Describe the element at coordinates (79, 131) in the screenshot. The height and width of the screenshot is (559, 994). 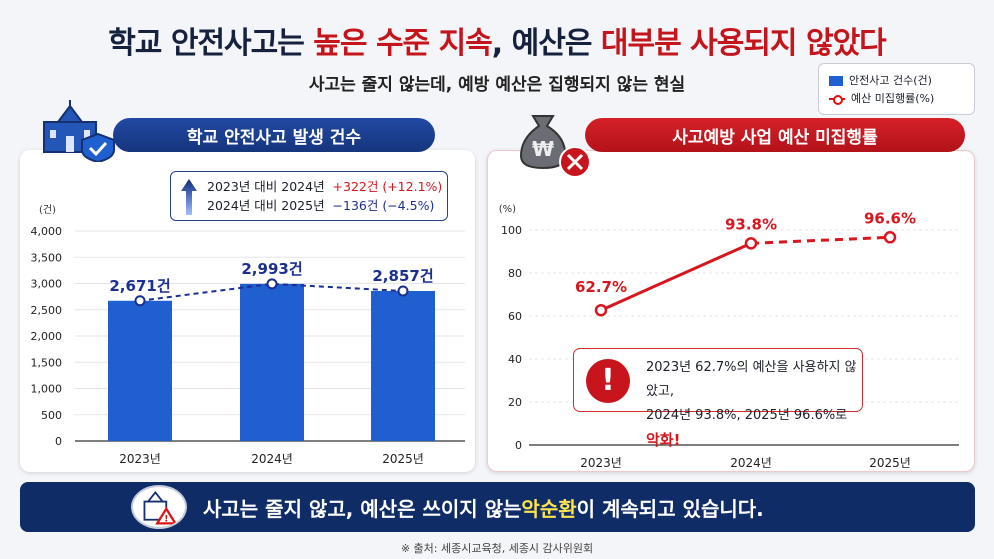
I see `school-shield-icon` at that location.